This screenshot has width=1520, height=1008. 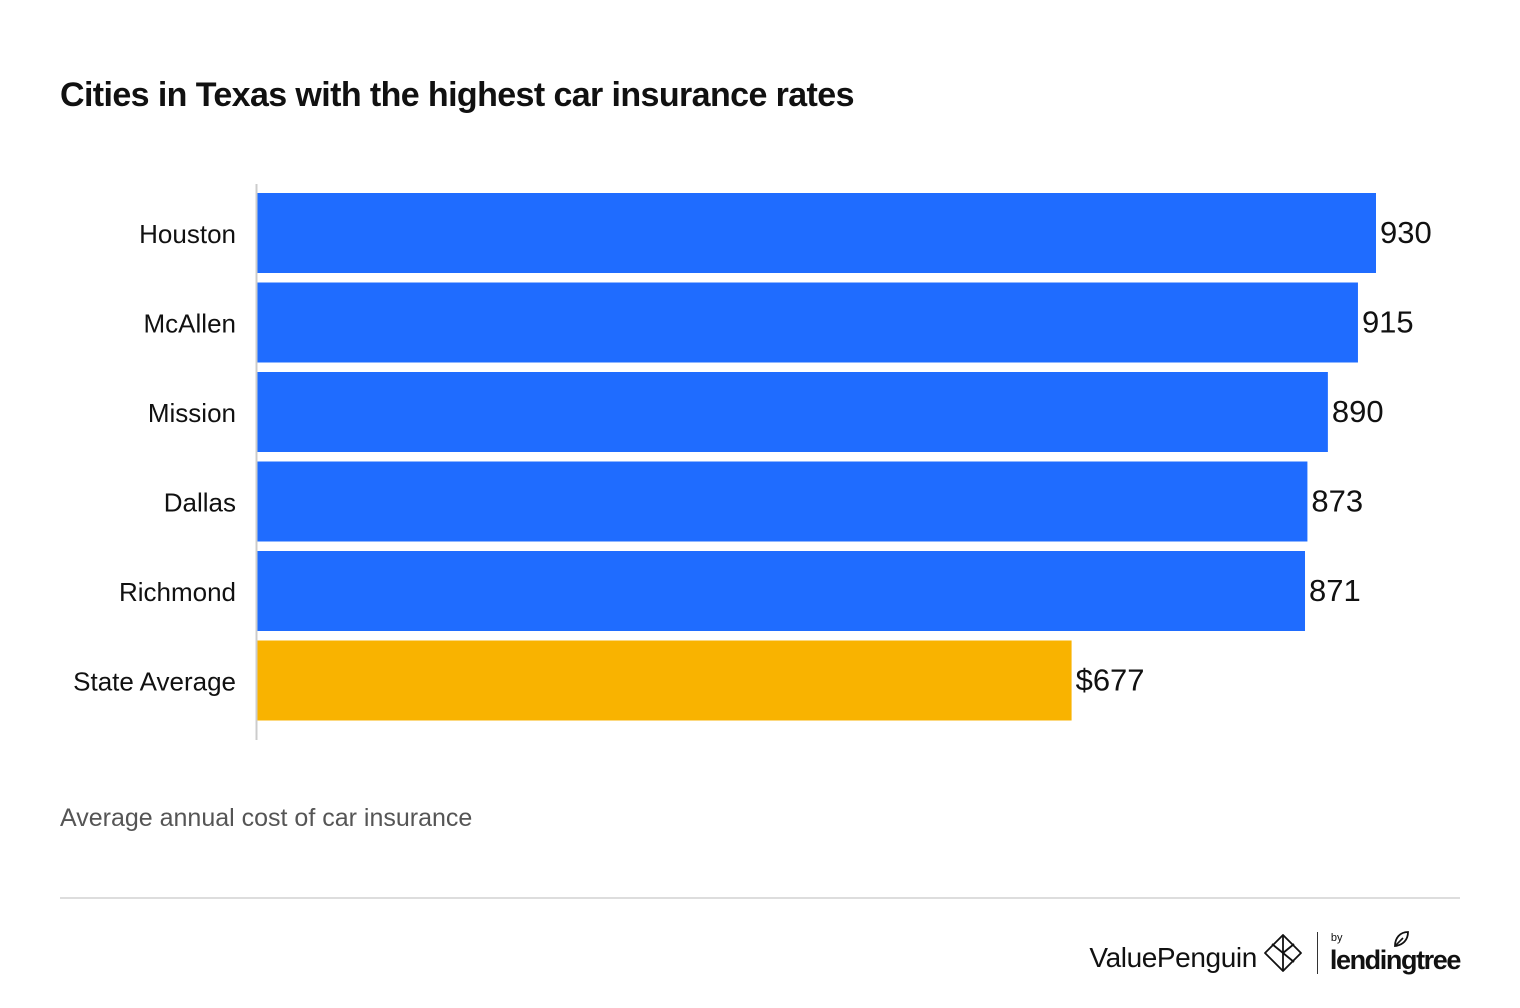 What do you see at coordinates (1388, 322) in the screenshot?
I see `value-label-mcallen: 915` at bounding box center [1388, 322].